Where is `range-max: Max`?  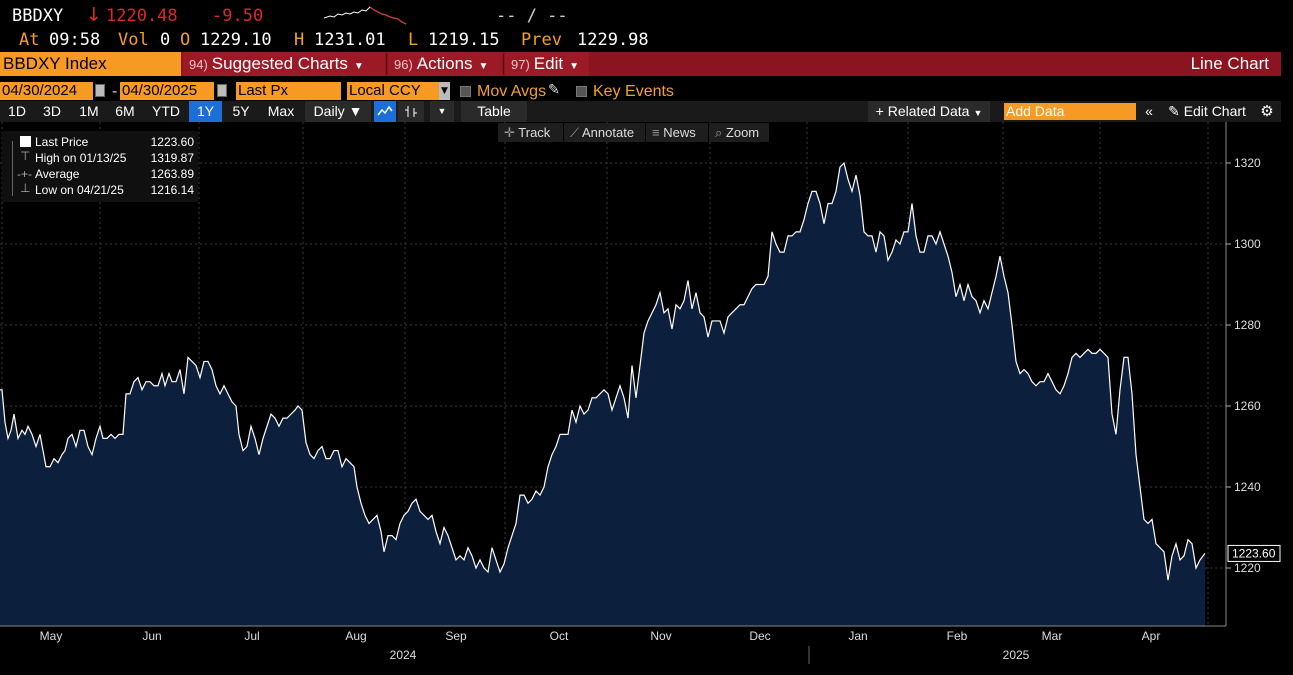 range-max: Max is located at coordinates (281, 111).